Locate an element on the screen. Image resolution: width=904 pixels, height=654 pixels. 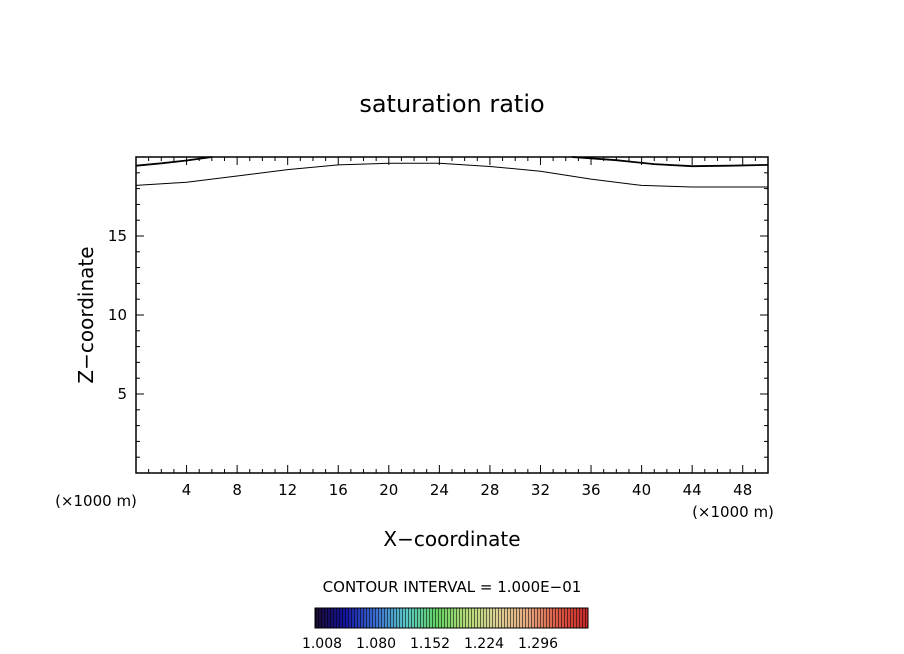
x-tick-label: 16 is located at coordinates (338, 490).